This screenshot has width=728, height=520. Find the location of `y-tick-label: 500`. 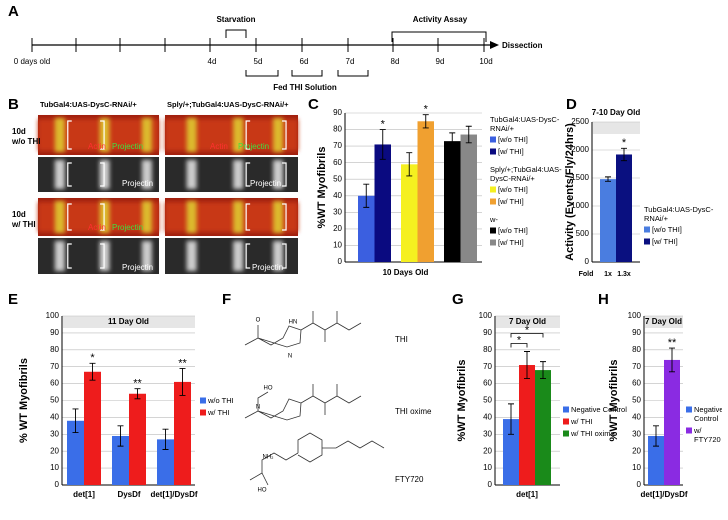

y-tick-label: 500 is located at coordinates (583, 233).